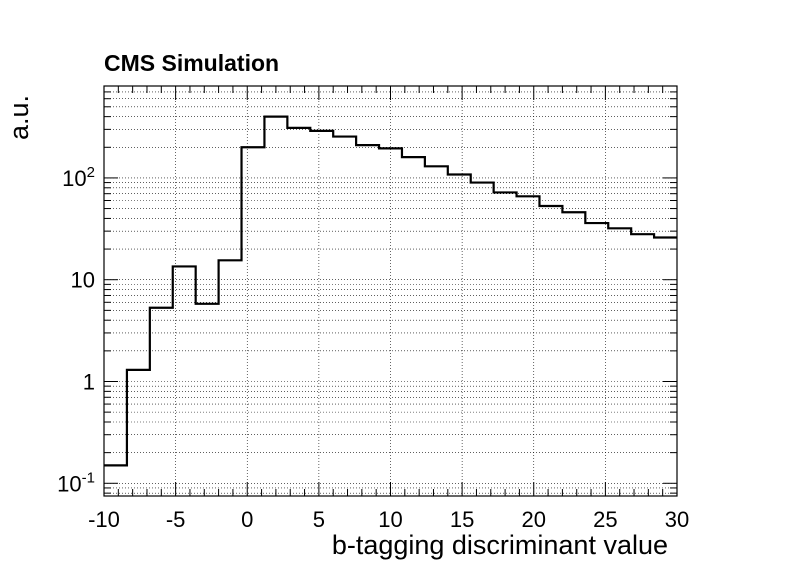  Describe the element at coordinates (319, 519) in the screenshot. I see `x-tick-label: 5` at that location.